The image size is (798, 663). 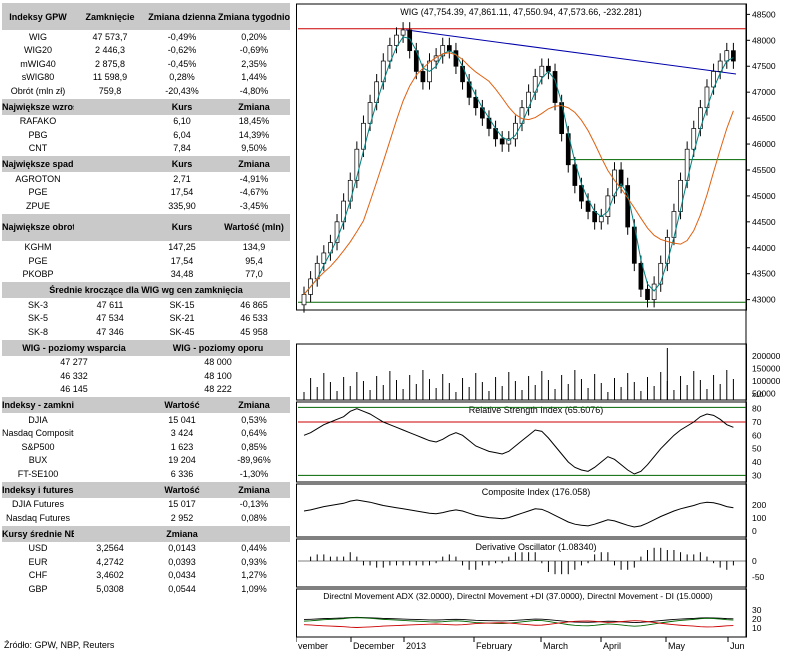 I want to click on x-tick-label: vember, so click(x=313, y=646).